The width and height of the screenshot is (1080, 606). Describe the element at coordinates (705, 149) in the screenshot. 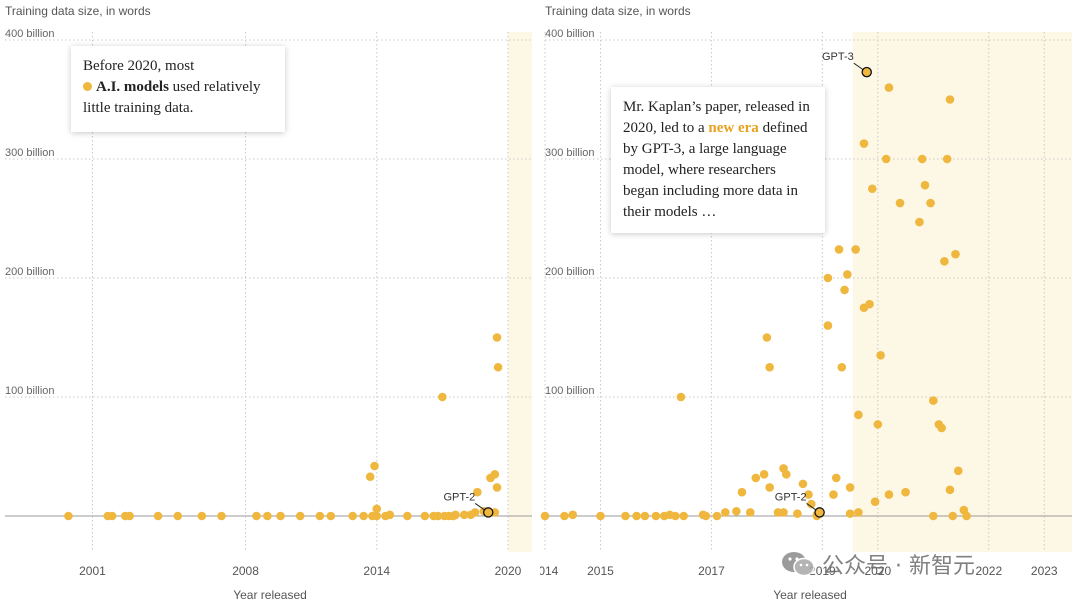

I see `right-callout-line3: by GPT-3, a large language` at that location.